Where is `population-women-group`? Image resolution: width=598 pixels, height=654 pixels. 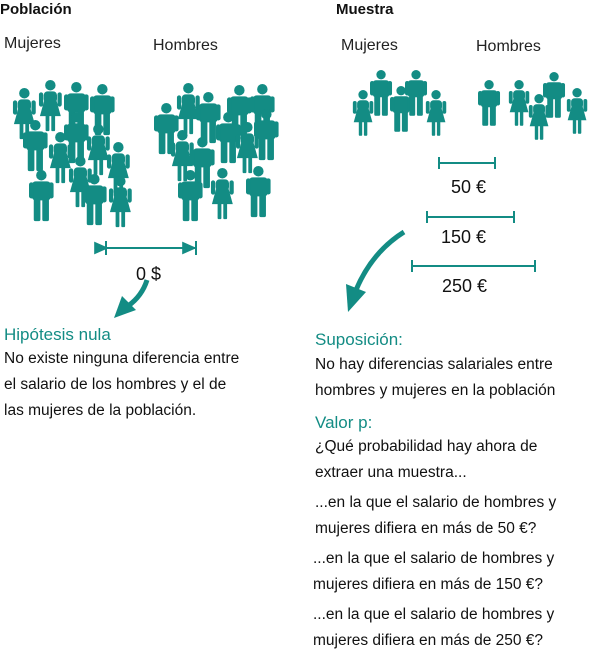
population-women-group is located at coordinates (72, 154).